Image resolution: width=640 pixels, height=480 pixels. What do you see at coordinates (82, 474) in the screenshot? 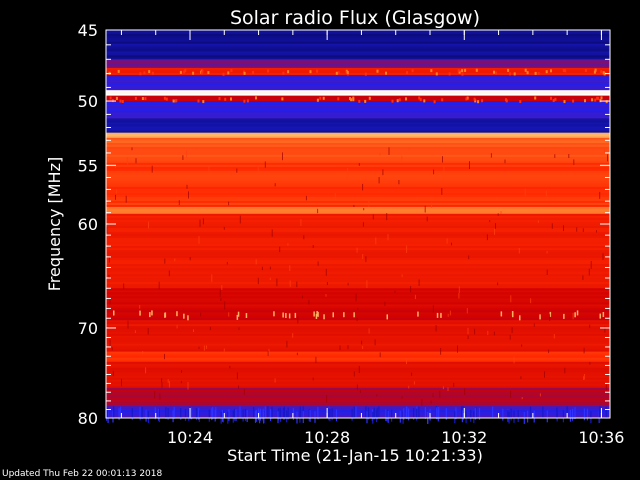
I see `update-timestamp: Updated Thu Feb 22 00:01:13 2018` at bounding box center [82, 474].